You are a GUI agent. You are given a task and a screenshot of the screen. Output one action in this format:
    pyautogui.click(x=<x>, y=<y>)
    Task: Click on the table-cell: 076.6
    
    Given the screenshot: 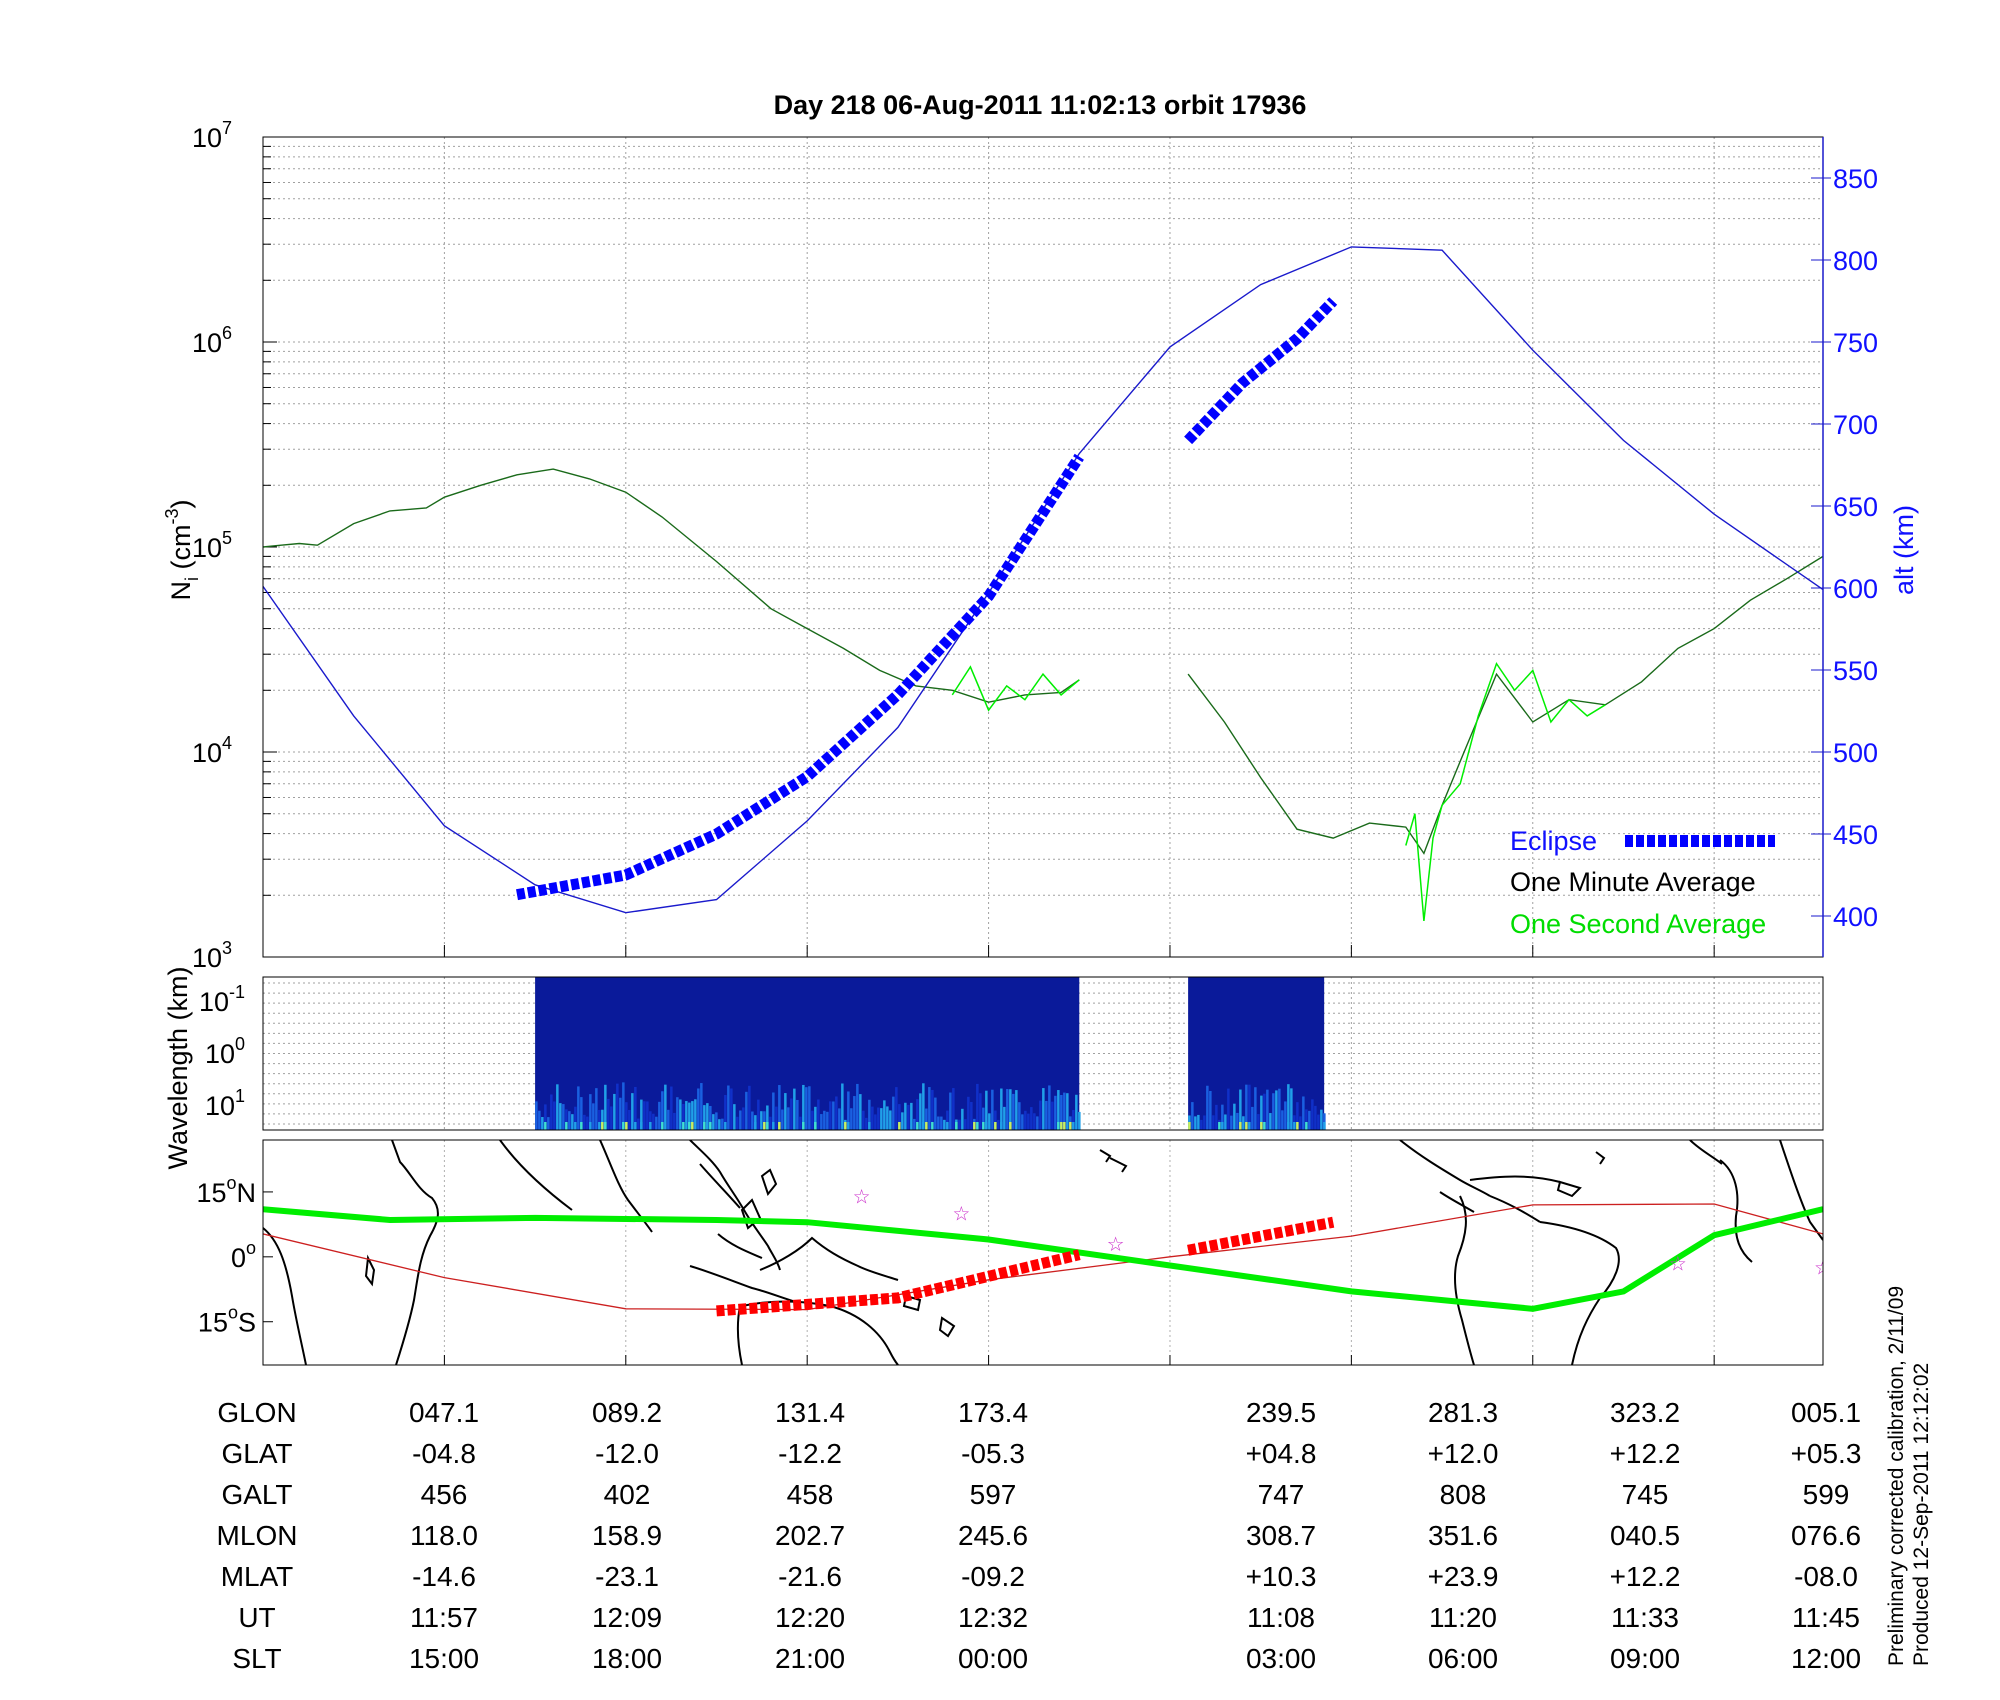 What is the action you would take?
    pyautogui.click(x=1826, y=1535)
    